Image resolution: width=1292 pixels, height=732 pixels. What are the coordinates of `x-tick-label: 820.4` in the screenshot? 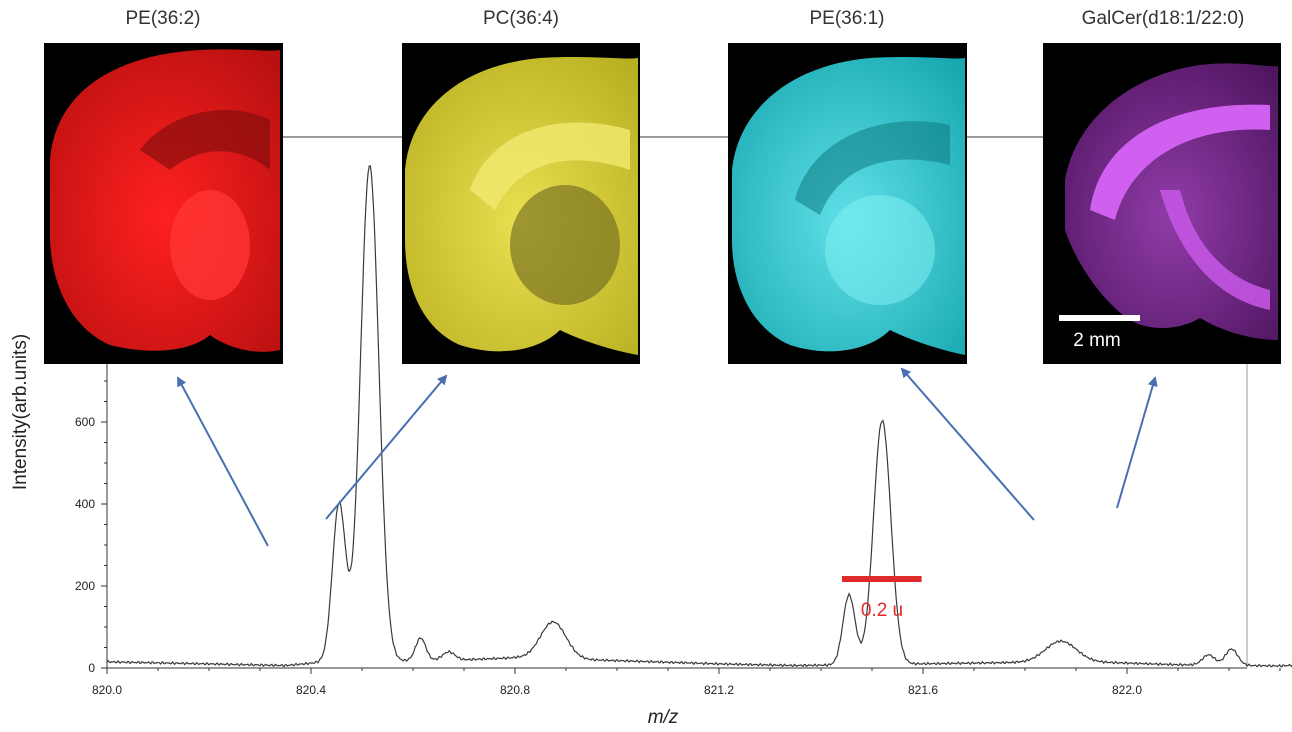 It's located at (311, 690).